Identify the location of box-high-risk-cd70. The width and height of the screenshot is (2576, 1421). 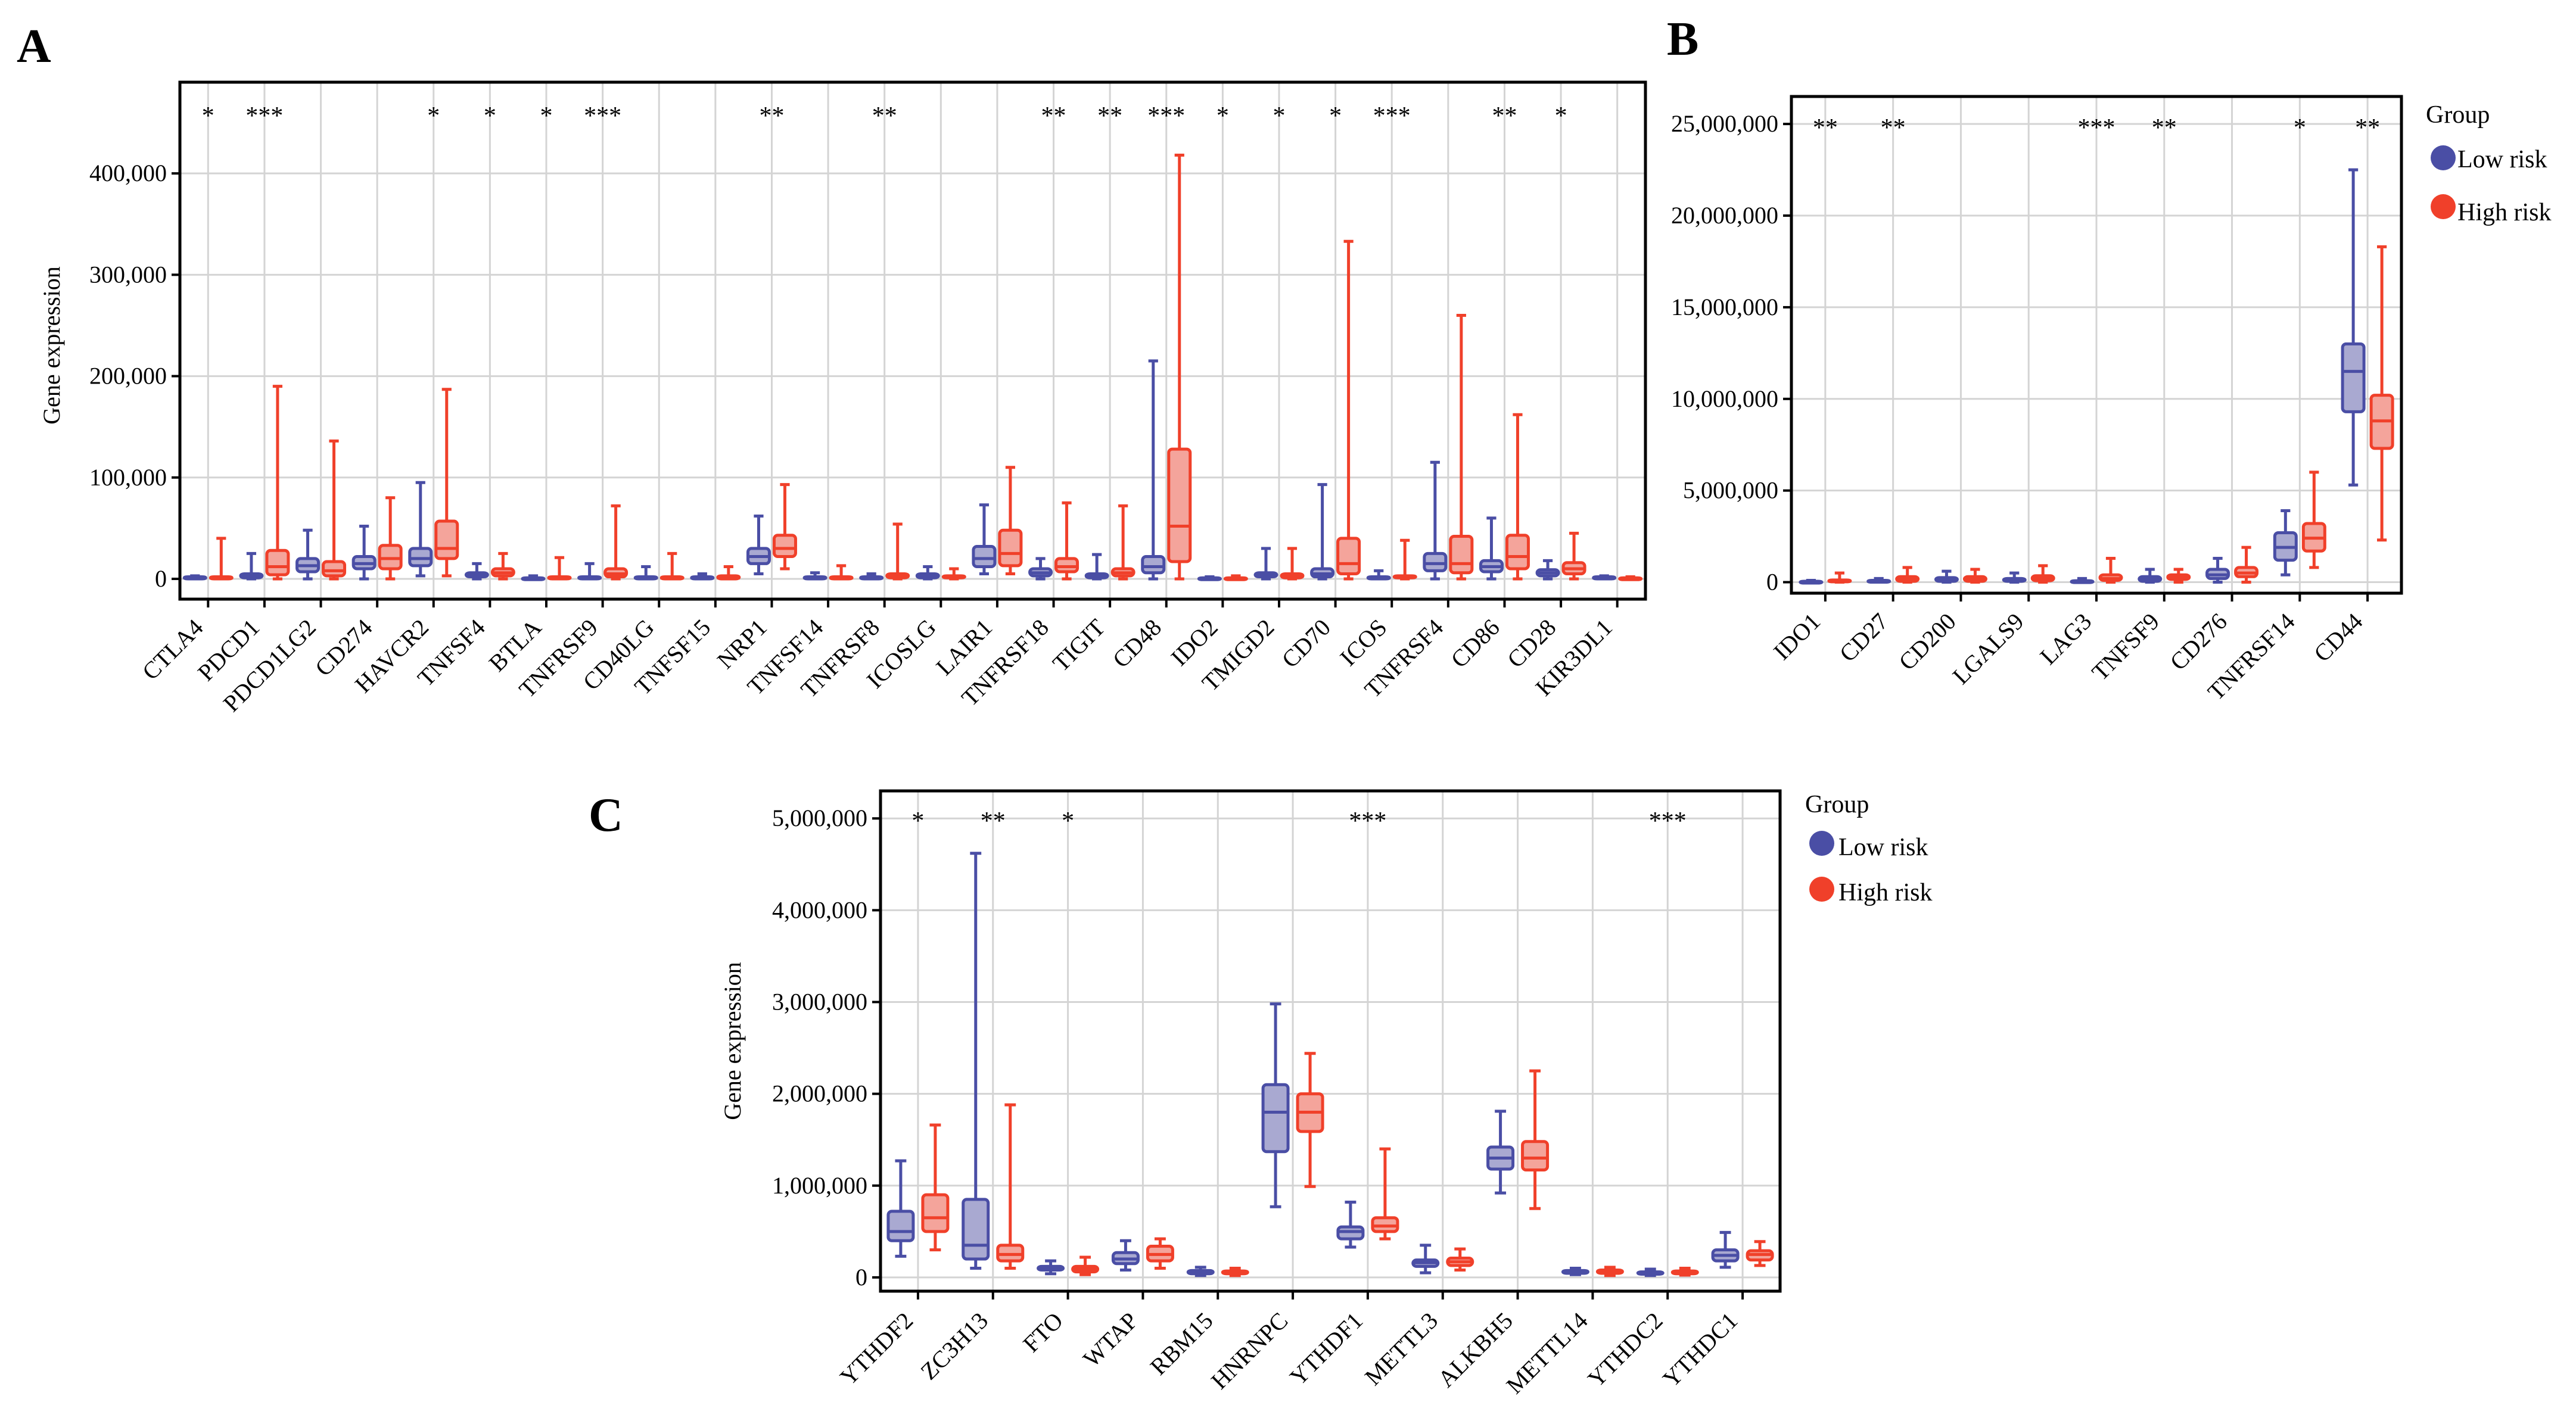
(1348, 410).